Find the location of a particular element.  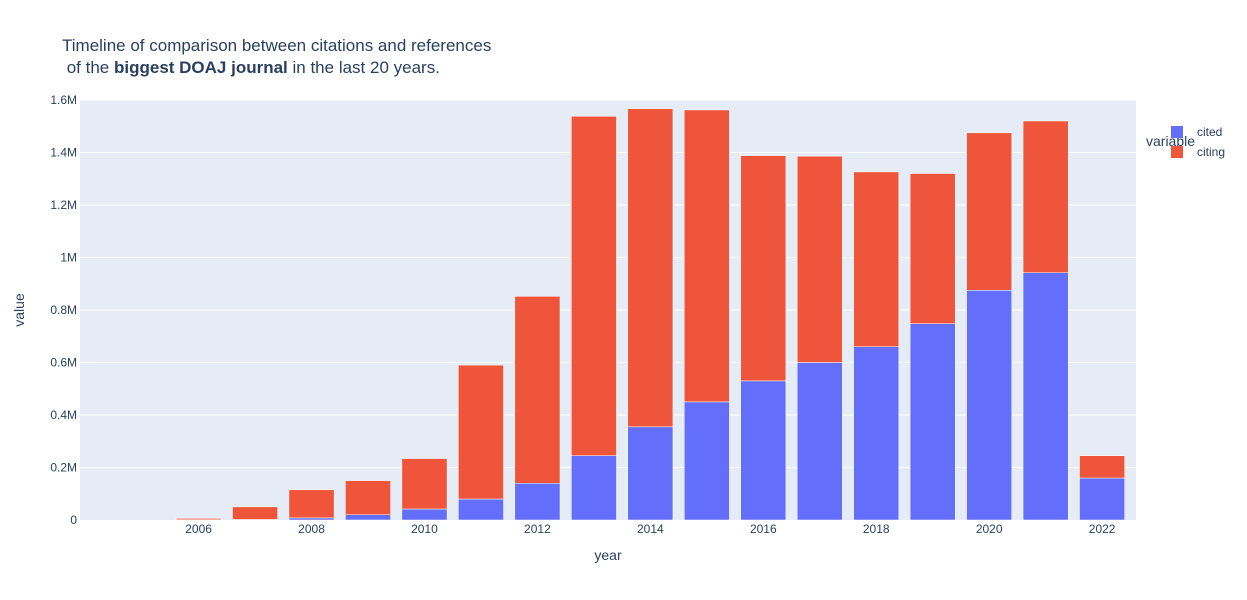

x-tick-label: 2018 is located at coordinates (876, 529).